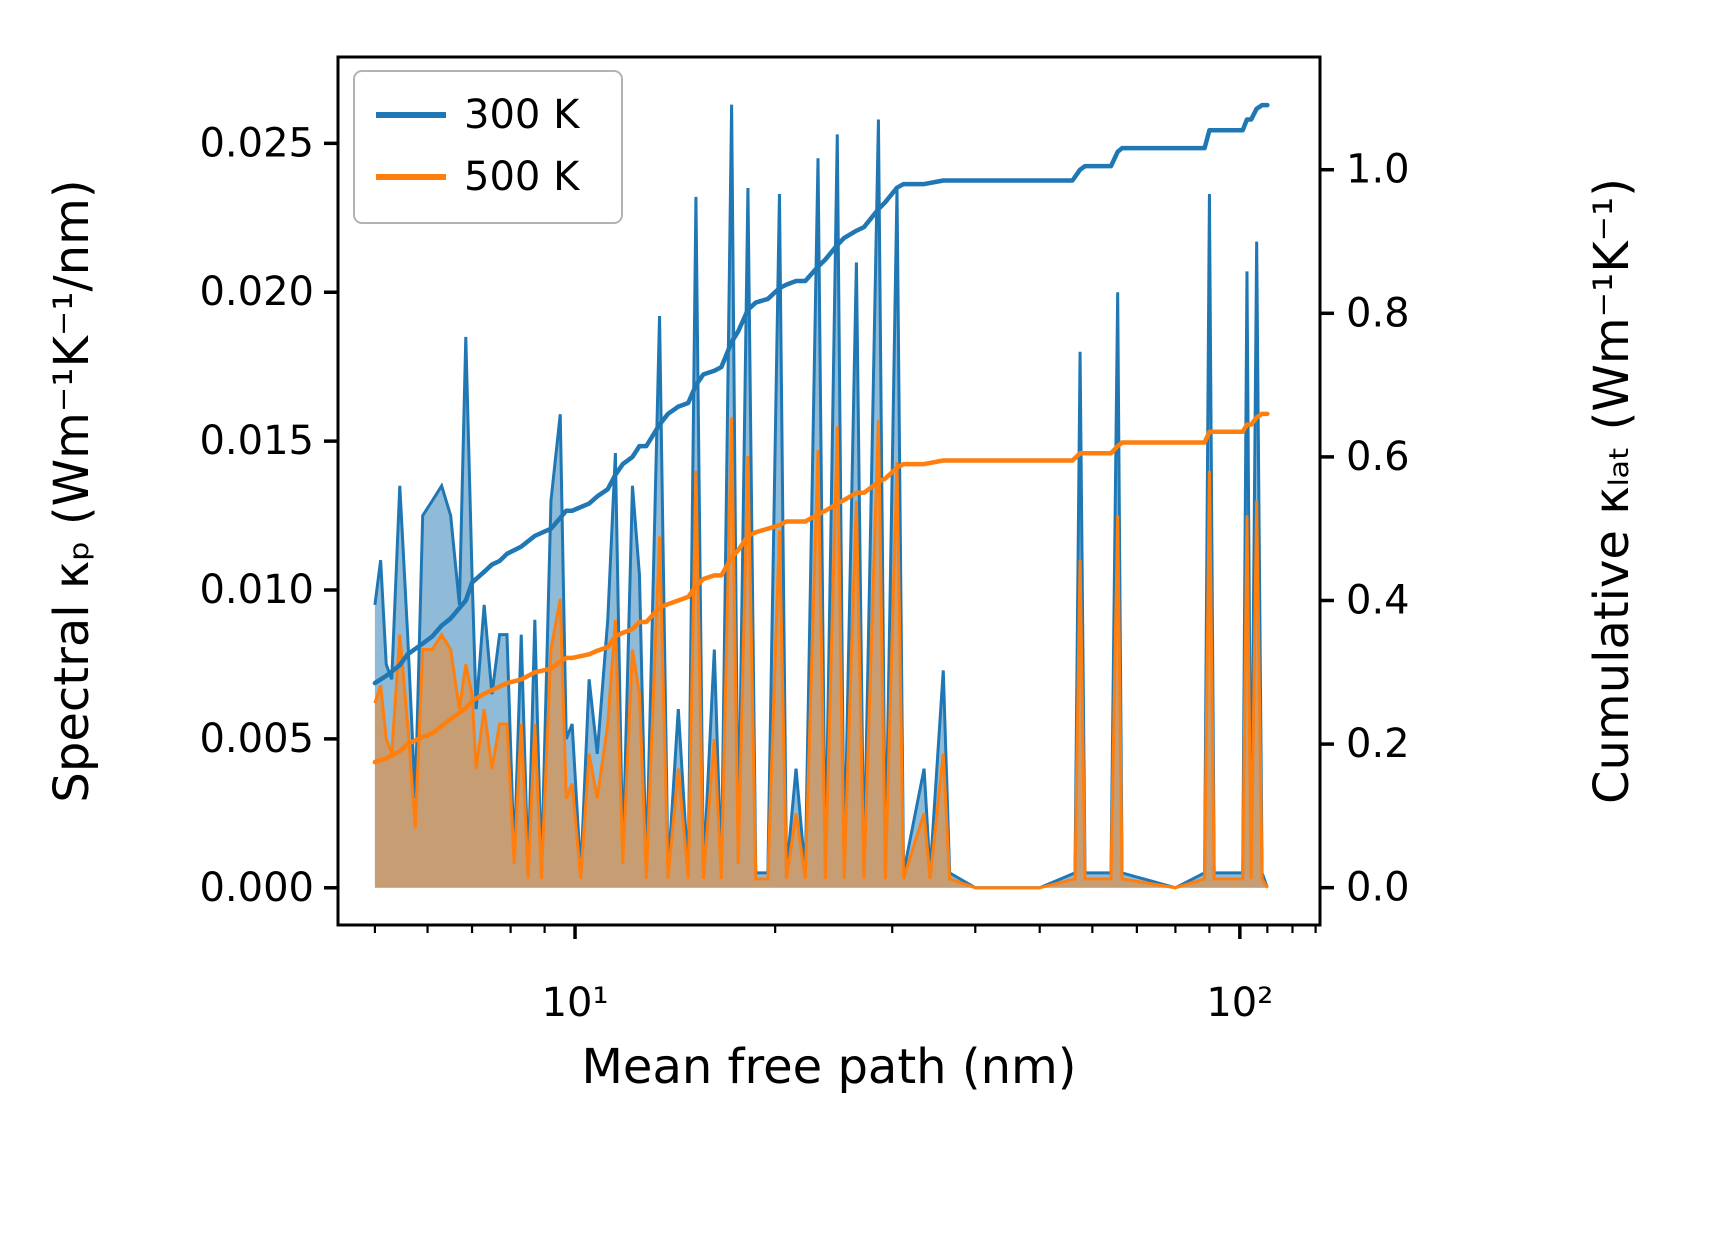 The image size is (1716, 1254). Describe the element at coordinates (1378, 457) in the screenshot. I see `svg-text: 0.6` at that location.